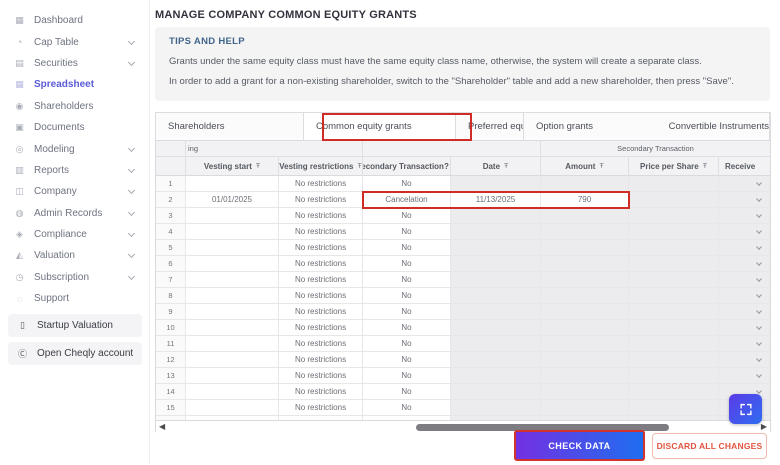 The image size is (780, 465). What do you see at coordinates (744, 166) in the screenshot?
I see `column-header: Receive` at bounding box center [744, 166].